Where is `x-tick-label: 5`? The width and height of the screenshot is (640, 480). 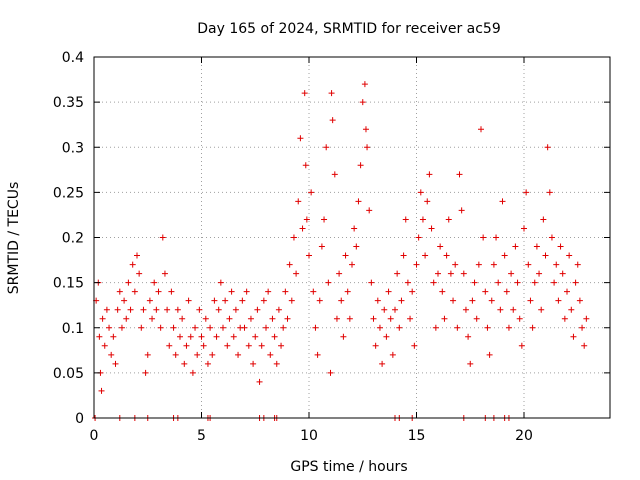
x-tick-label: 5 is located at coordinates (201, 436).